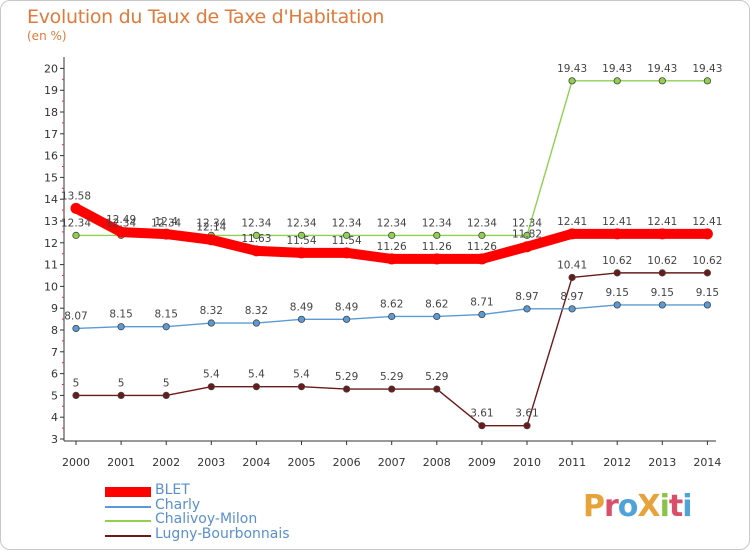 Image resolution: width=750 pixels, height=550 pixels. I want to click on logo-letter: P, so click(594, 506).